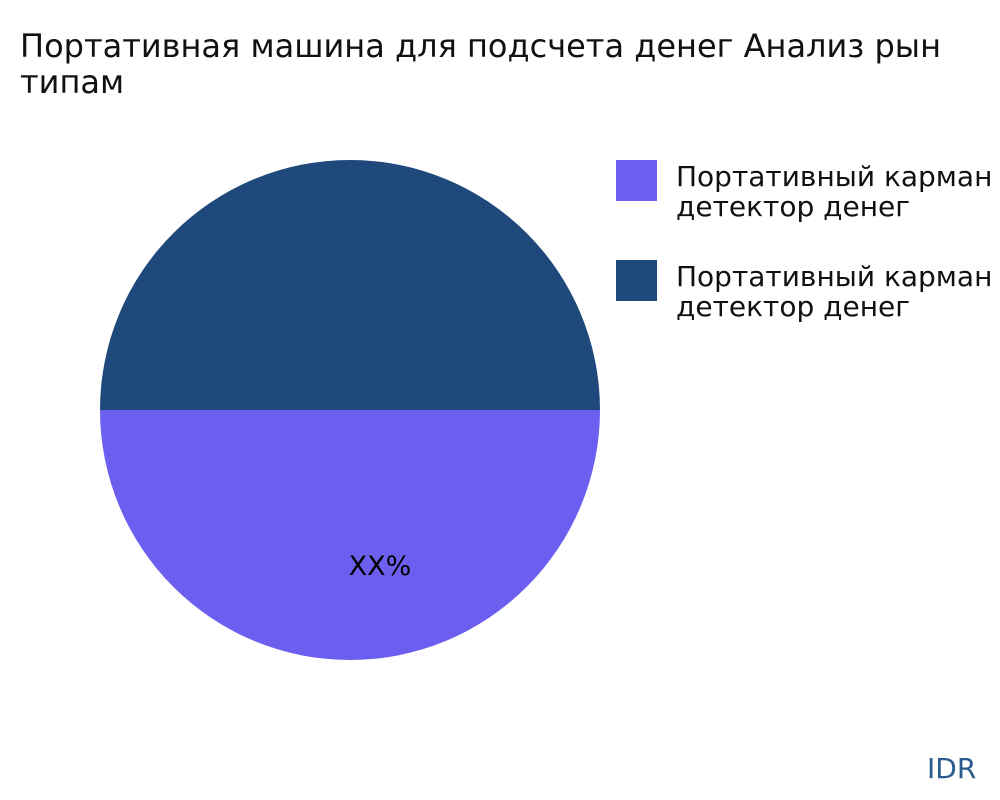 This screenshot has width=1000, height=800. I want to click on chart-title-line-2: типам, so click(72, 82).